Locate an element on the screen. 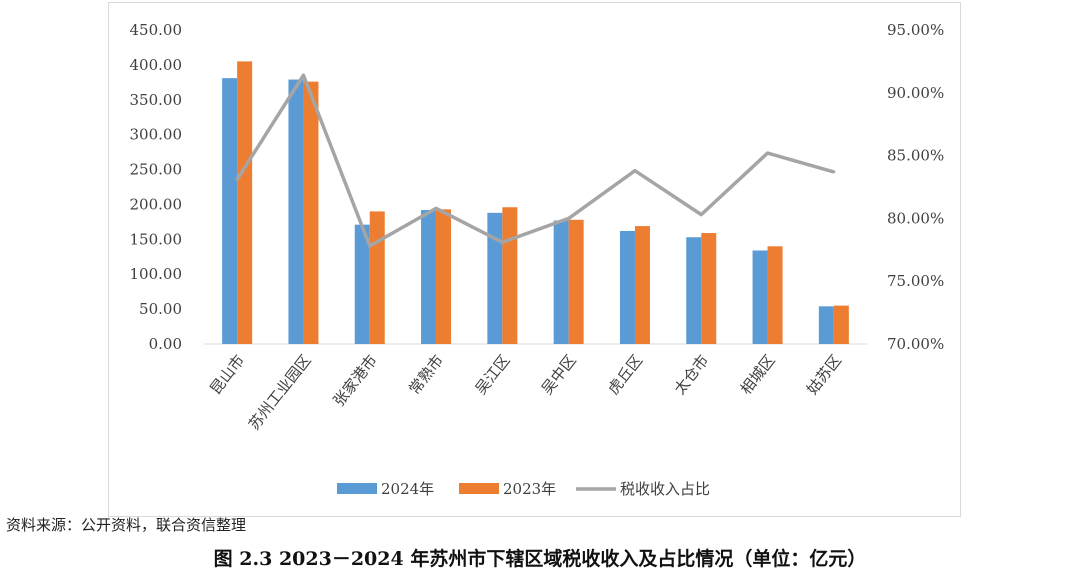 The image size is (1080, 578). legend-label: 2024年 is located at coordinates (407, 489).